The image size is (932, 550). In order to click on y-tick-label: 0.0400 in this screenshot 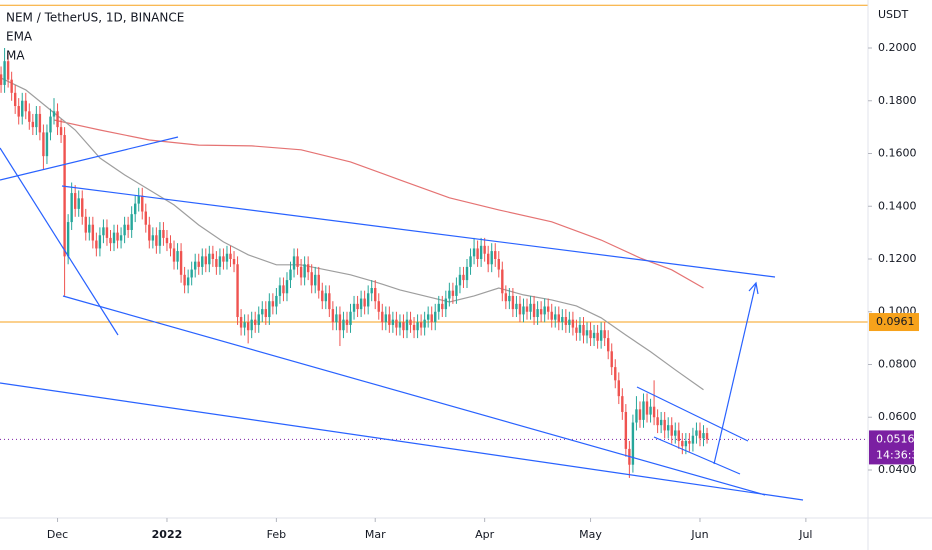, I will do `click(897, 469)`.